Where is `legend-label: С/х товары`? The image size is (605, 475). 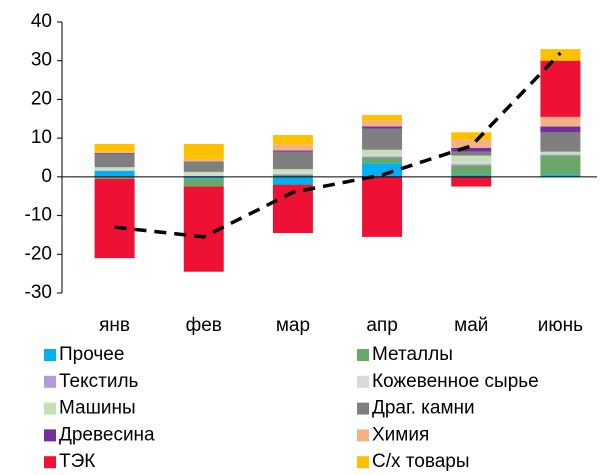 legend-label: С/х товары is located at coordinates (421, 461).